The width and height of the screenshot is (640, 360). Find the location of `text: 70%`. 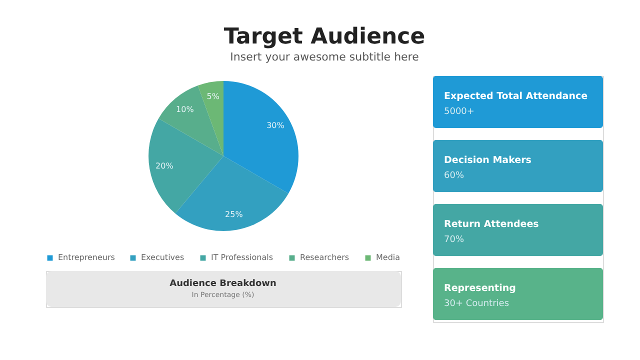

text: 70% is located at coordinates (454, 240).